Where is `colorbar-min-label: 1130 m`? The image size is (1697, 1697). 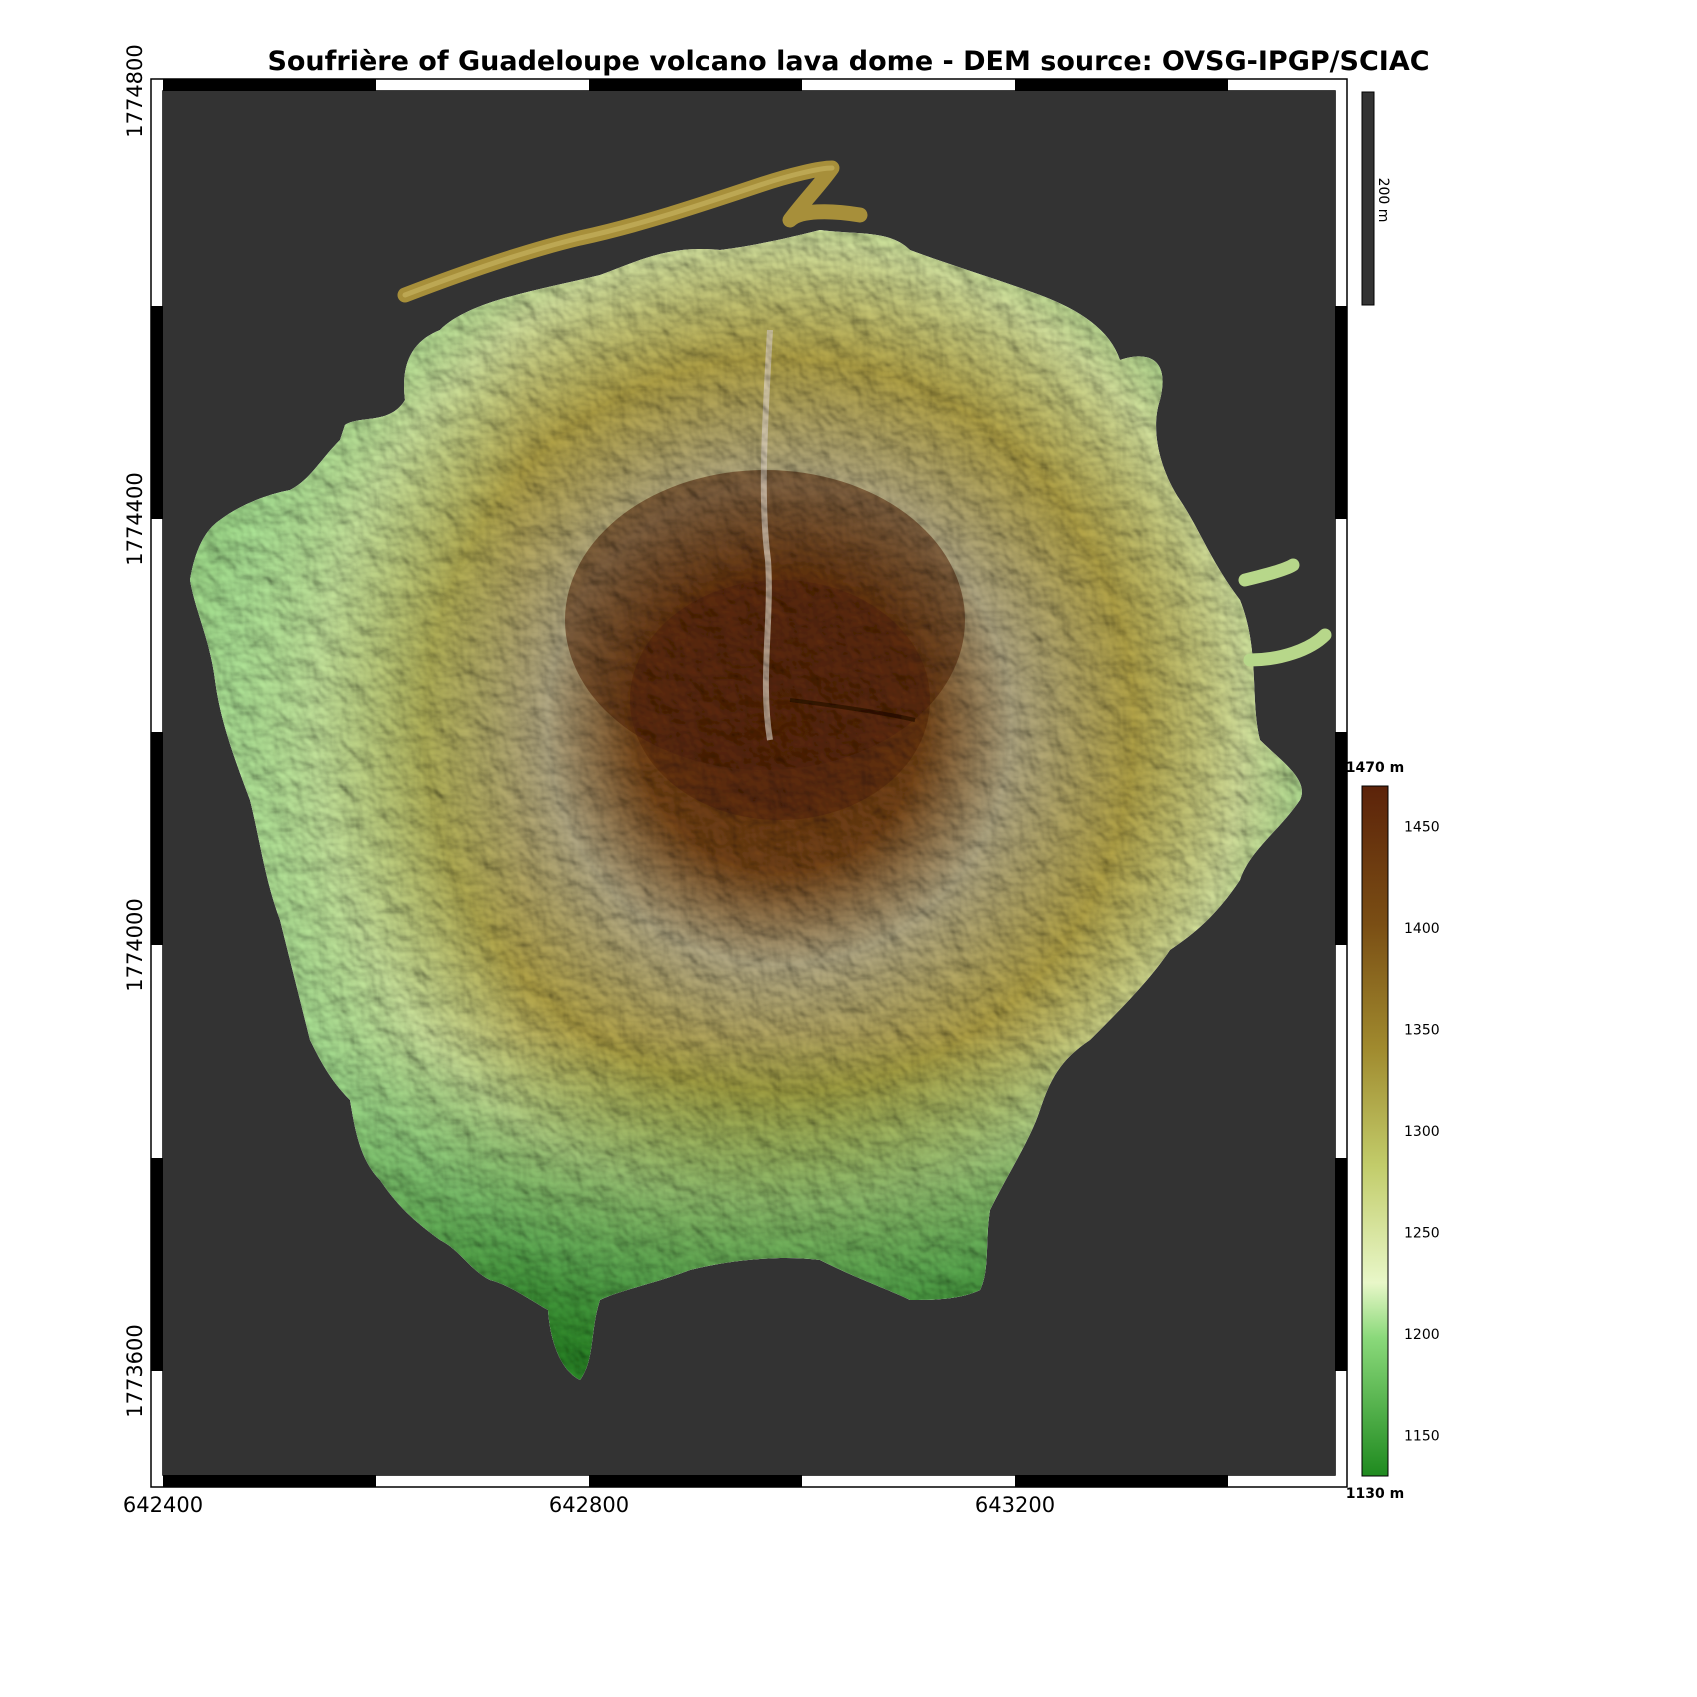 colorbar-min-label: 1130 m is located at coordinates (1375, 1494).